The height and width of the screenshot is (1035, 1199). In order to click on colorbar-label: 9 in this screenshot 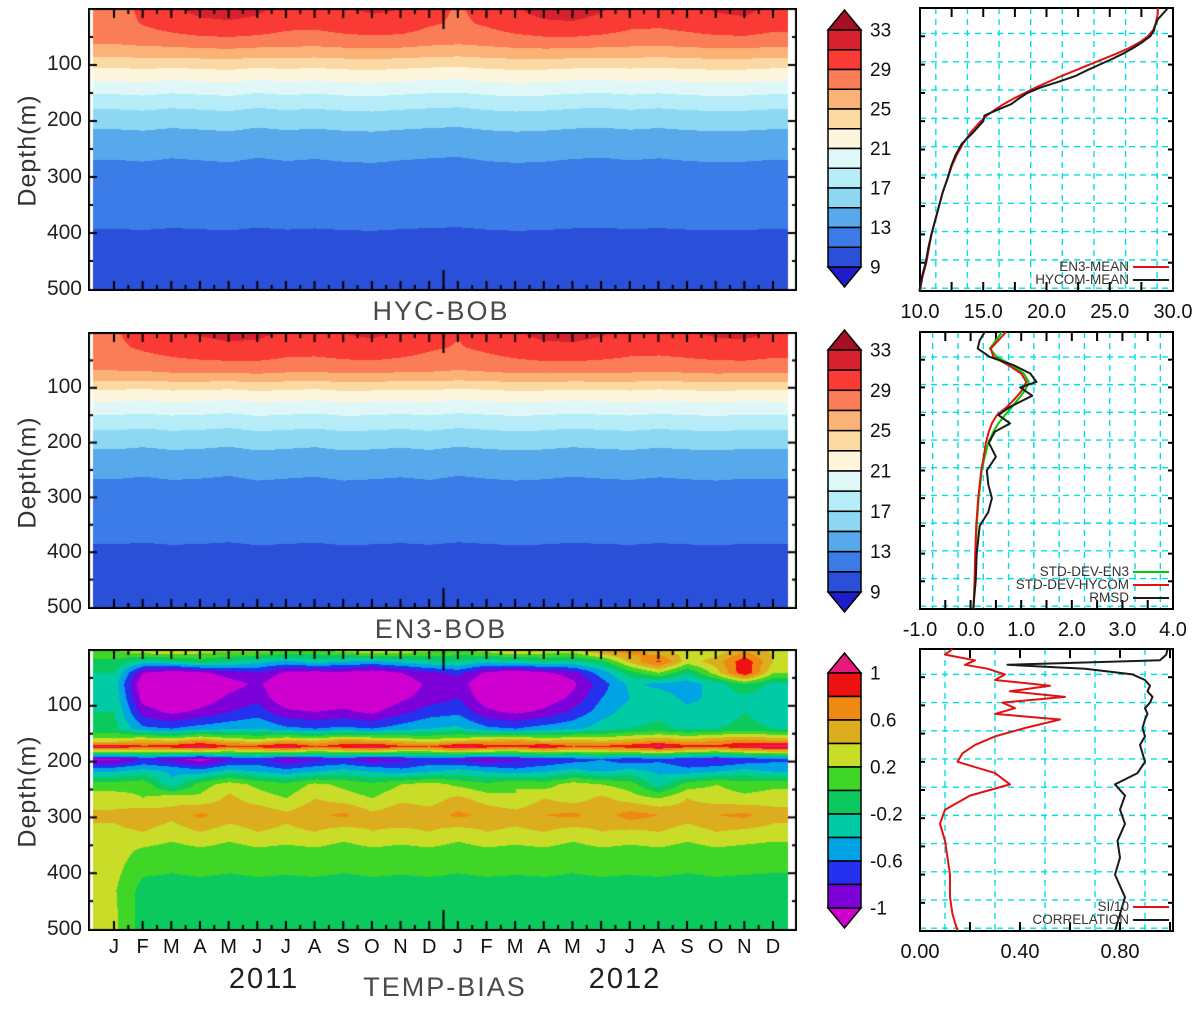, I will do `click(875, 593)`.